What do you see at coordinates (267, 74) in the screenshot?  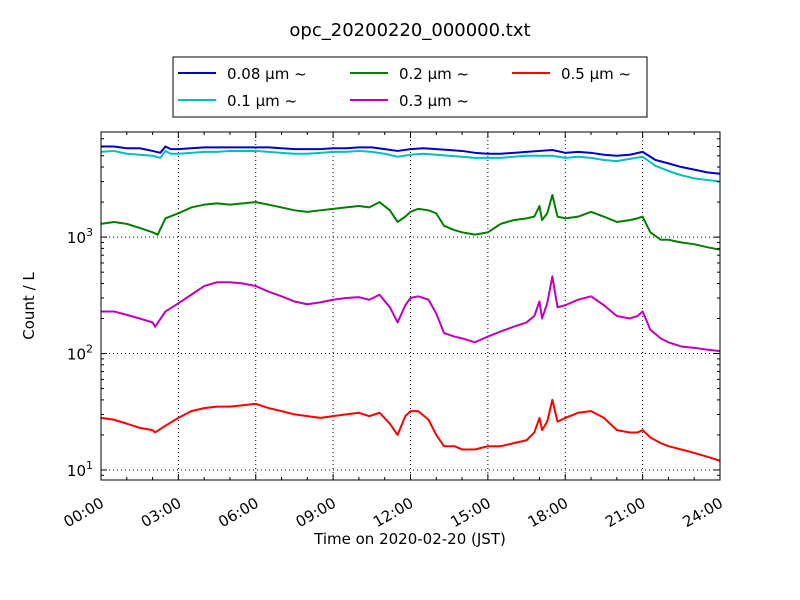 I see `legend-label: 0.08 μm ~` at bounding box center [267, 74].